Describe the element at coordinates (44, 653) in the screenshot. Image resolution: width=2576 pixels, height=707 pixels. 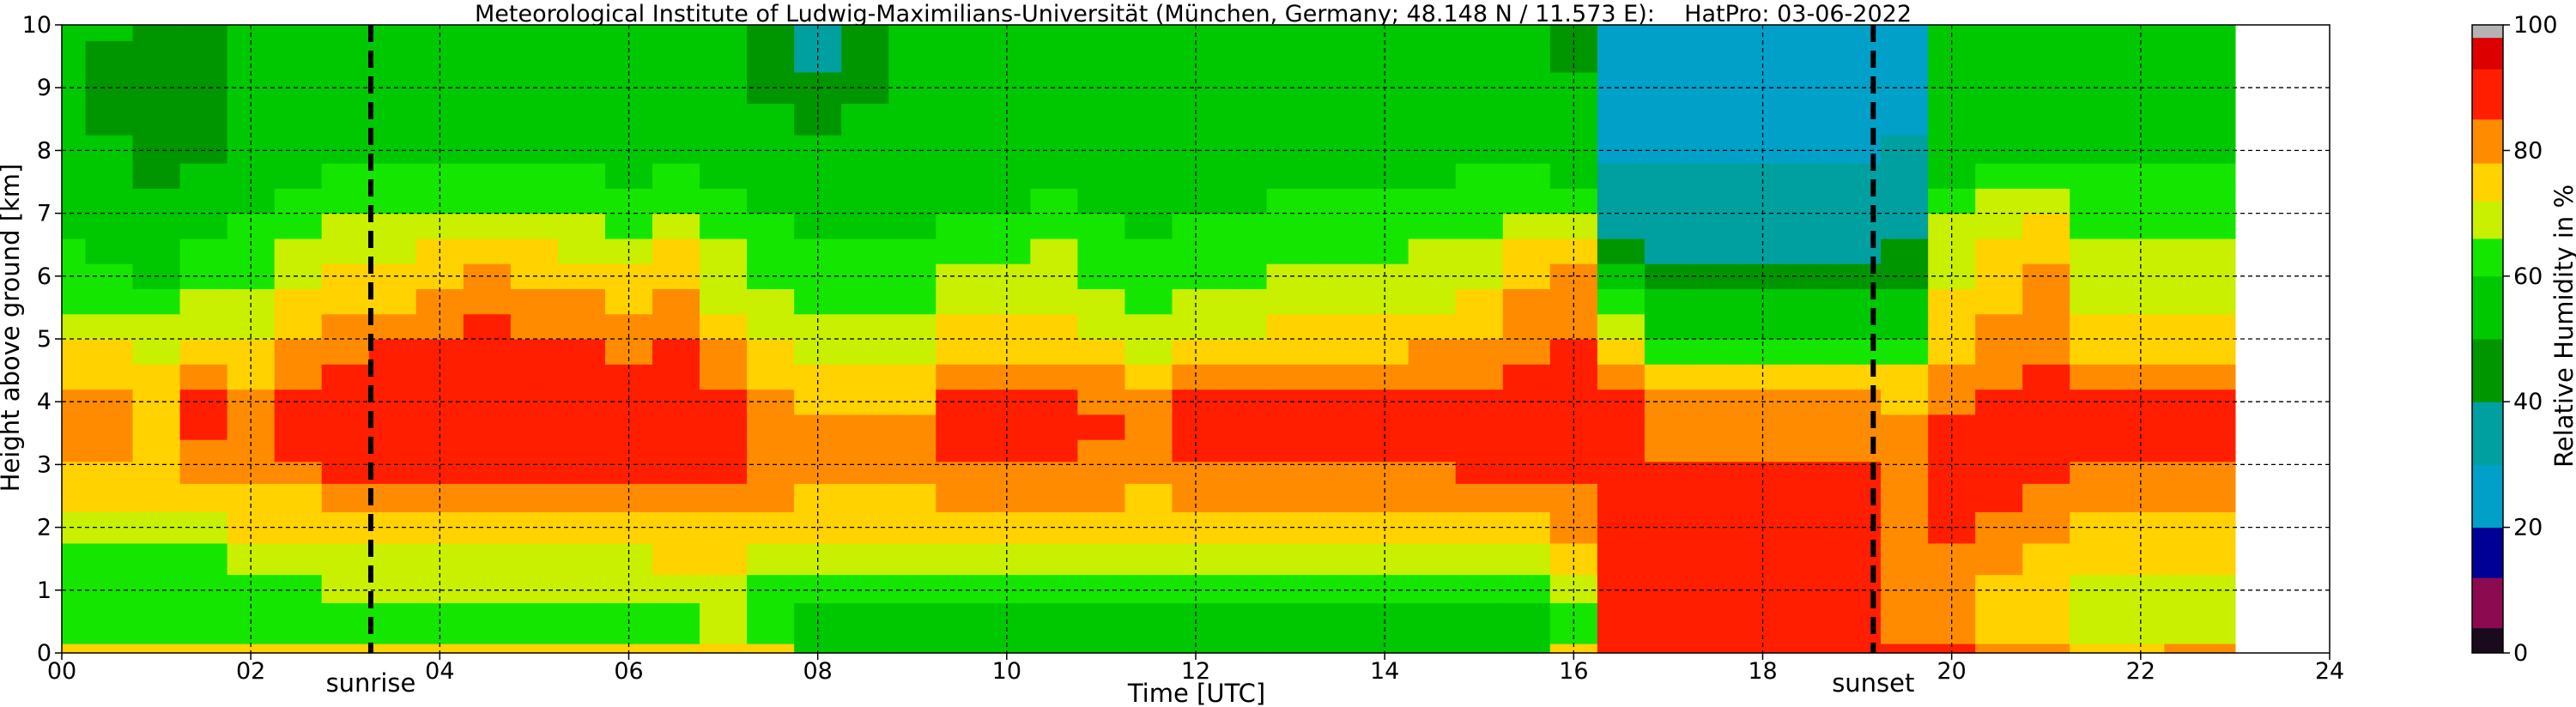
I see `y-tick-label: 0` at that location.